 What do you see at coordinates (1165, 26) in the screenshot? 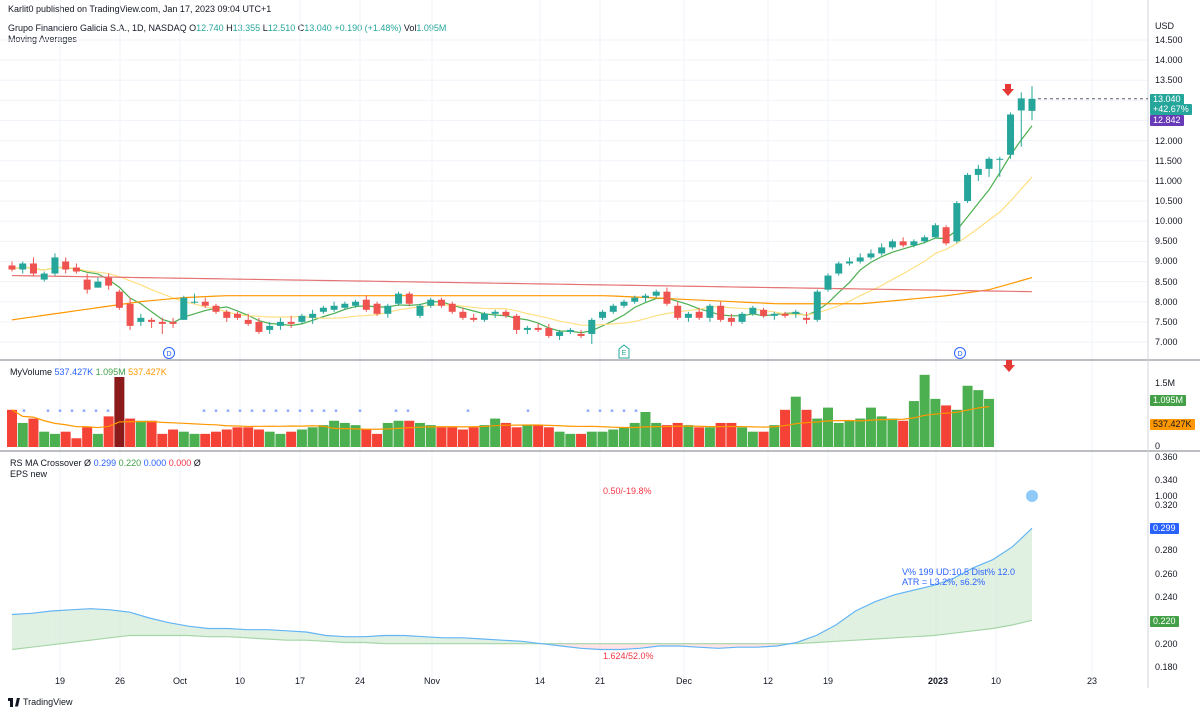
I see `currency-label: USD` at bounding box center [1165, 26].